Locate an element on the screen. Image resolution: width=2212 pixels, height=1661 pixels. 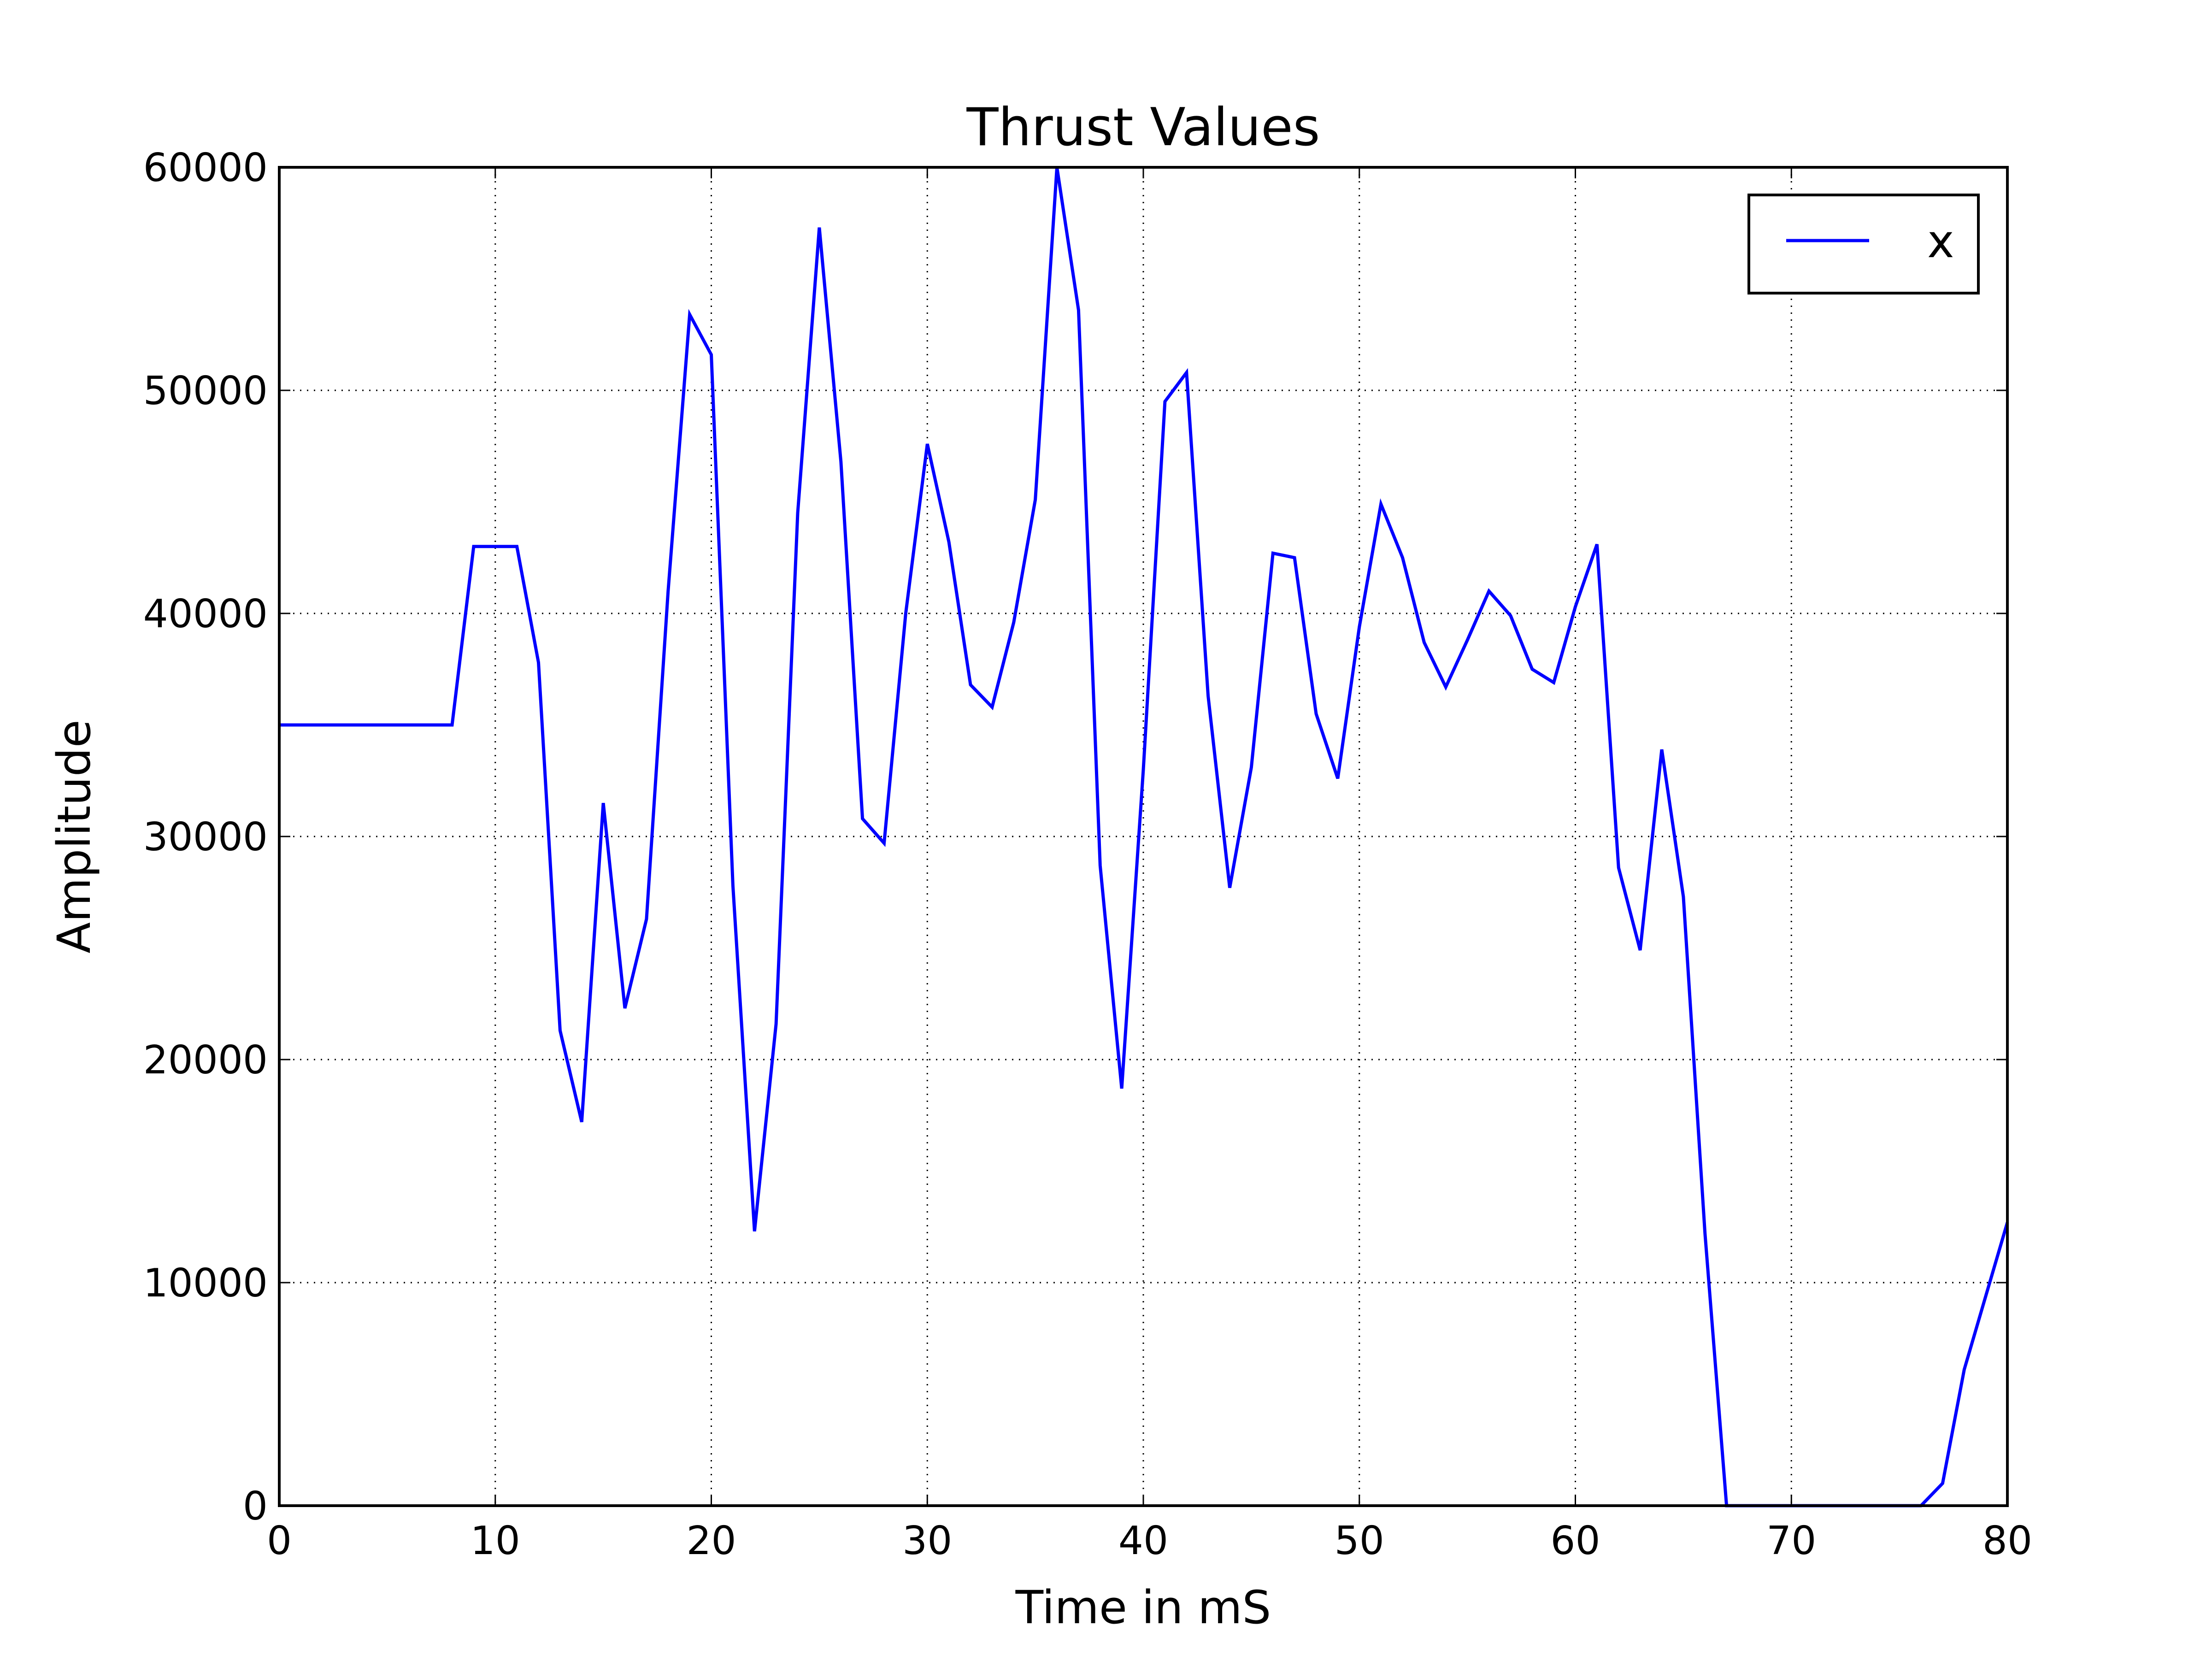
y-tick-label: 30000 is located at coordinates (205, 837).